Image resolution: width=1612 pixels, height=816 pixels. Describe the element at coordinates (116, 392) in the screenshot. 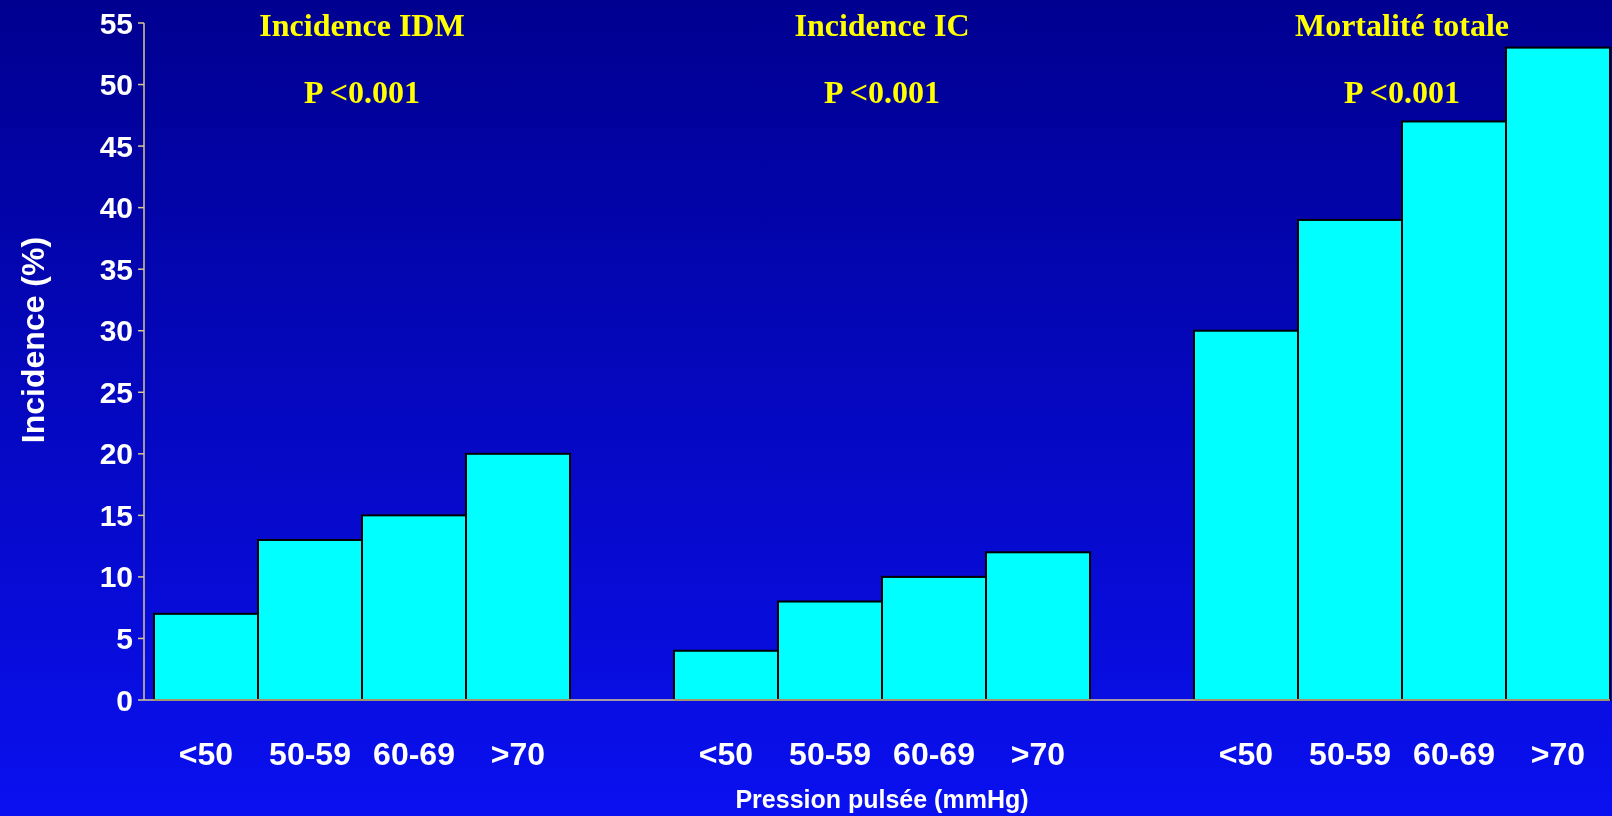

I see `y-tick-label: 25` at that location.